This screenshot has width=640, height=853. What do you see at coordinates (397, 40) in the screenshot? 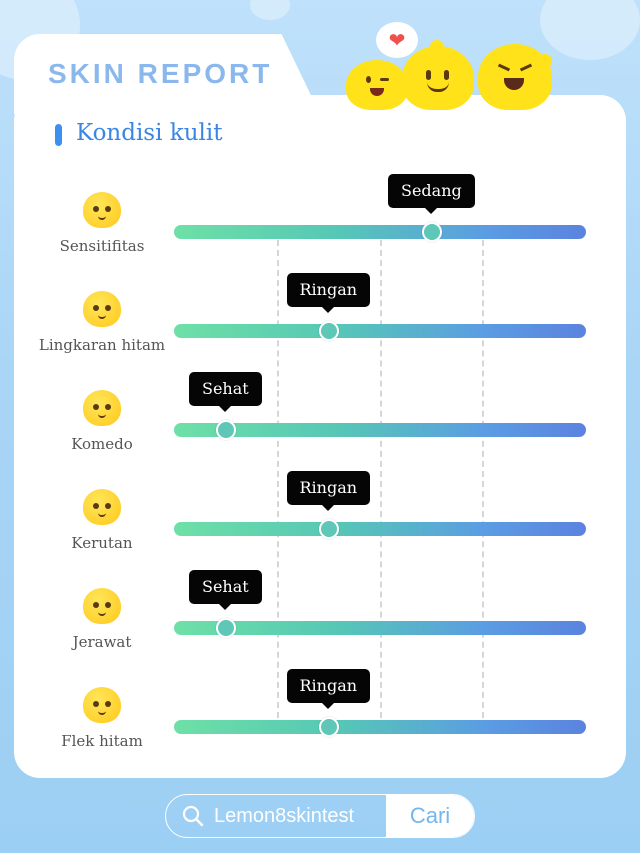
I see `heart-icon: ❤` at bounding box center [397, 40].